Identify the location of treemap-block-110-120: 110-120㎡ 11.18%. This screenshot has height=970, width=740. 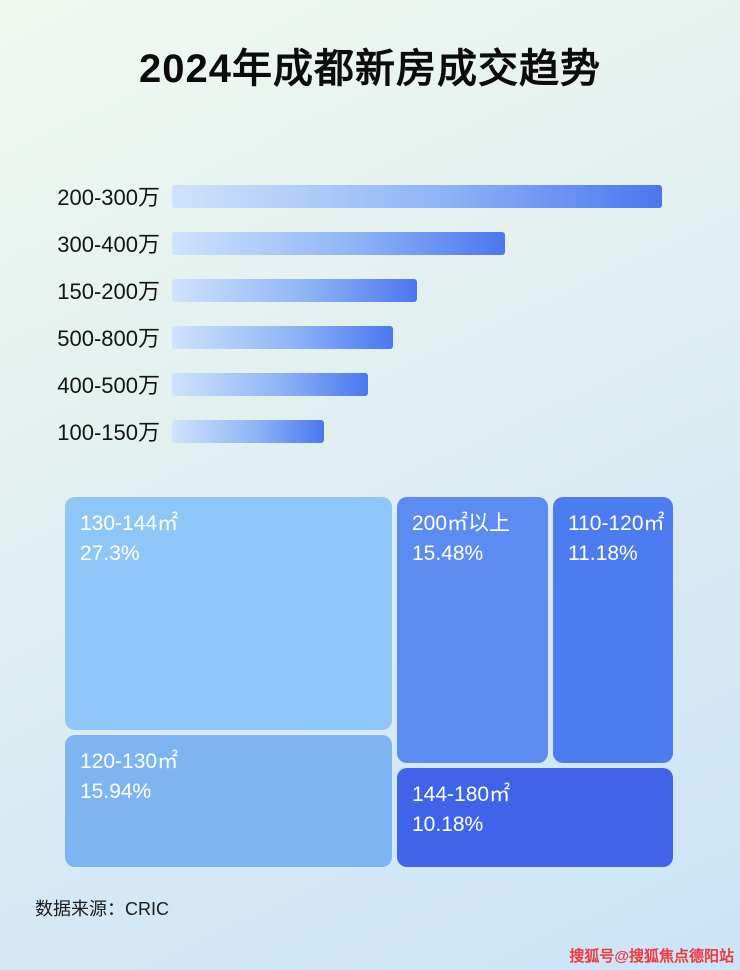
(613, 630).